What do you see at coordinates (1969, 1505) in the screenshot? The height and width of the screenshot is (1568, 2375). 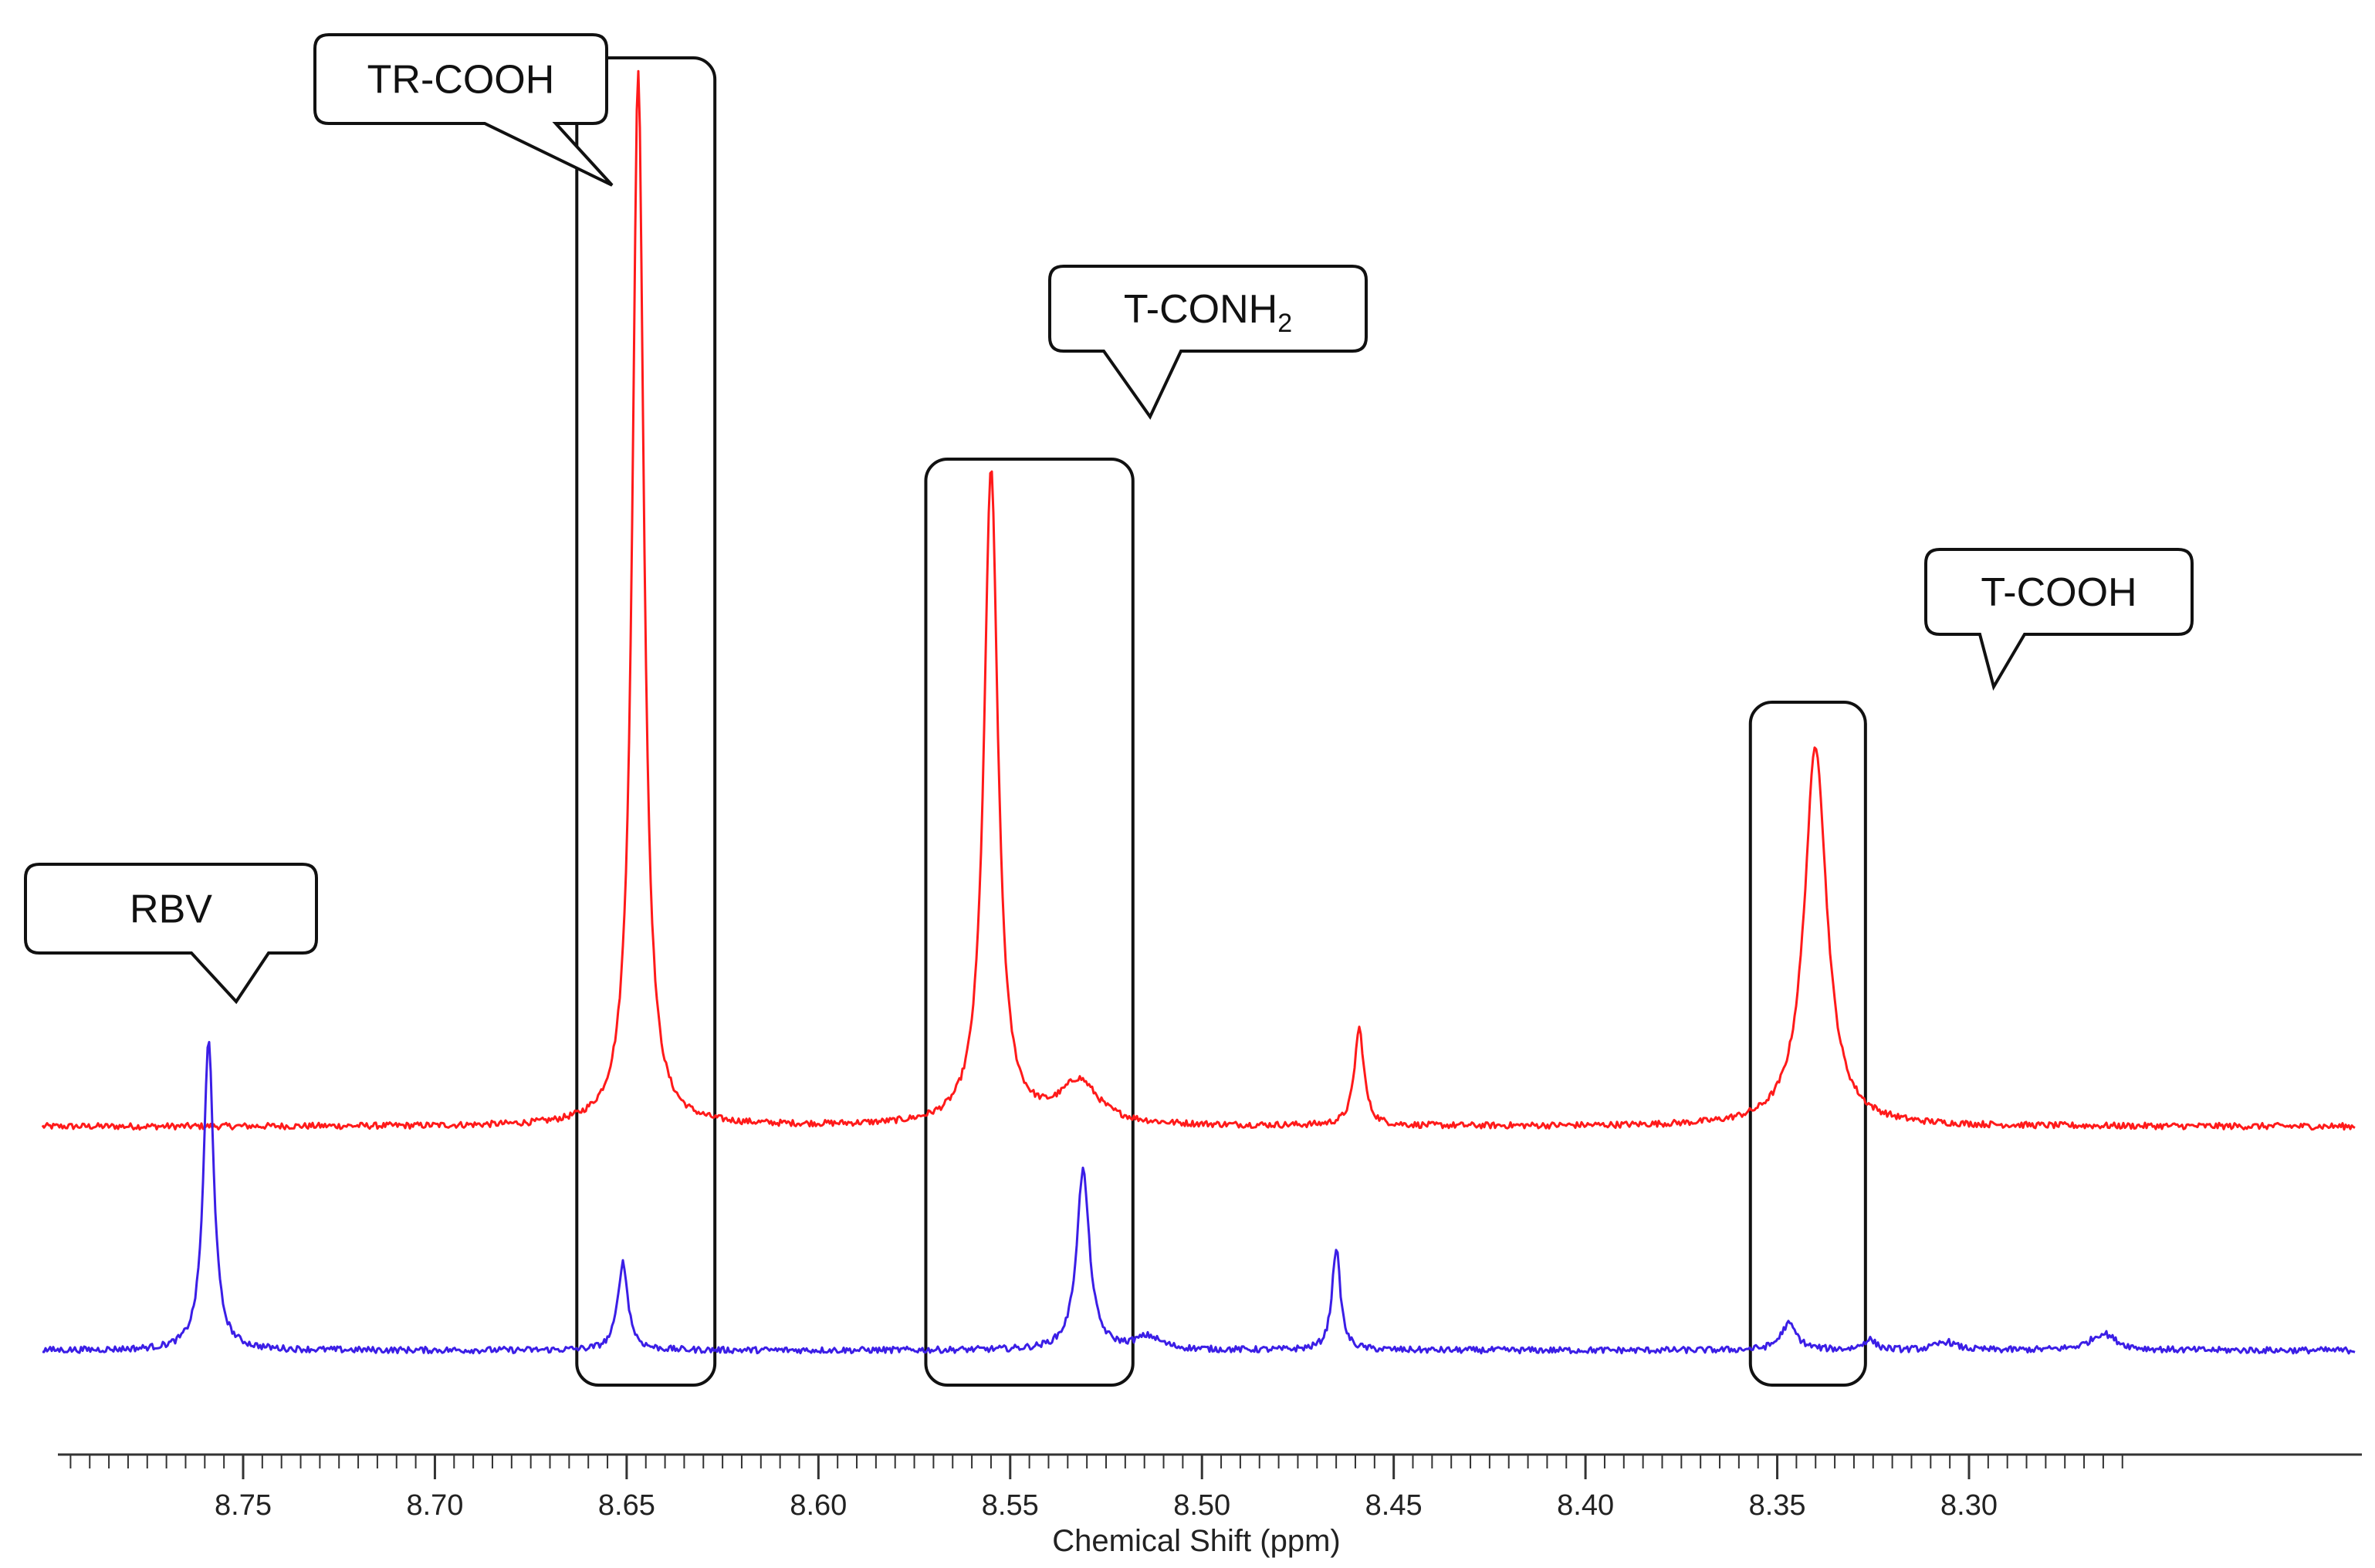 I see `tick-label: 8.30` at bounding box center [1969, 1505].